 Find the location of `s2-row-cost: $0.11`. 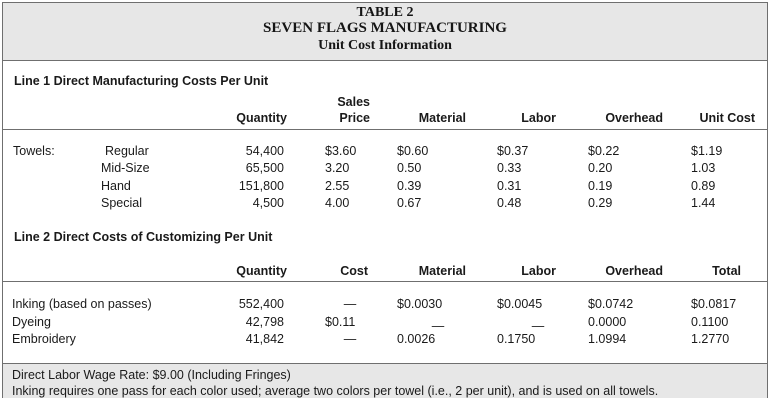

s2-row-cost: $0.11 is located at coordinates (340, 322).